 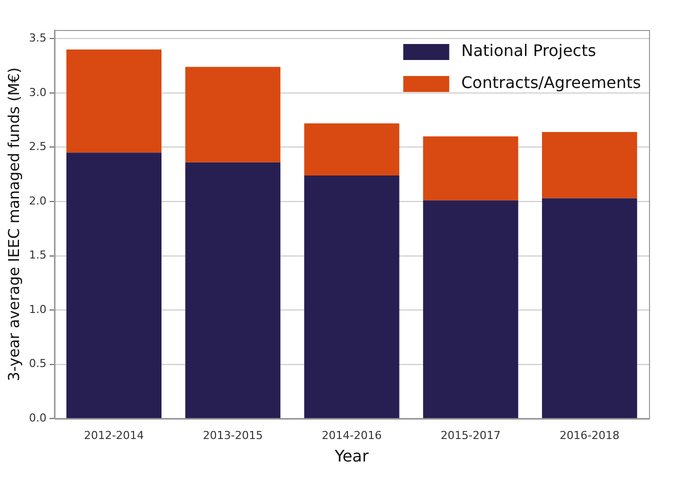 What do you see at coordinates (37, 147) in the screenshot?
I see `y-tick-label: 2.5` at bounding box center [37, 147].